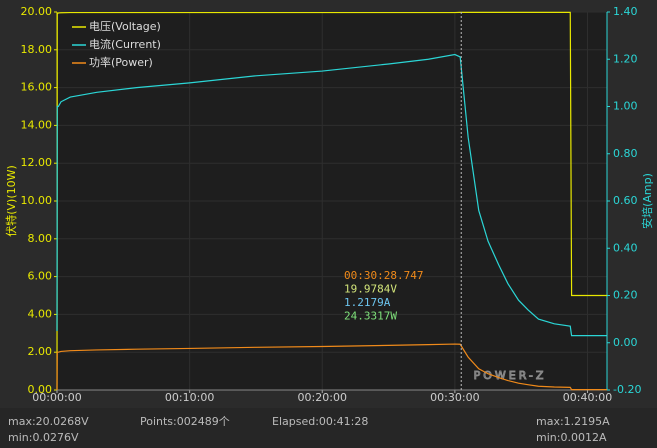  What do you see at coordinates (383, 275) in the screenshot?
I see `cursor-readout: 00:30:28.747` at bounding box center [383, 275].